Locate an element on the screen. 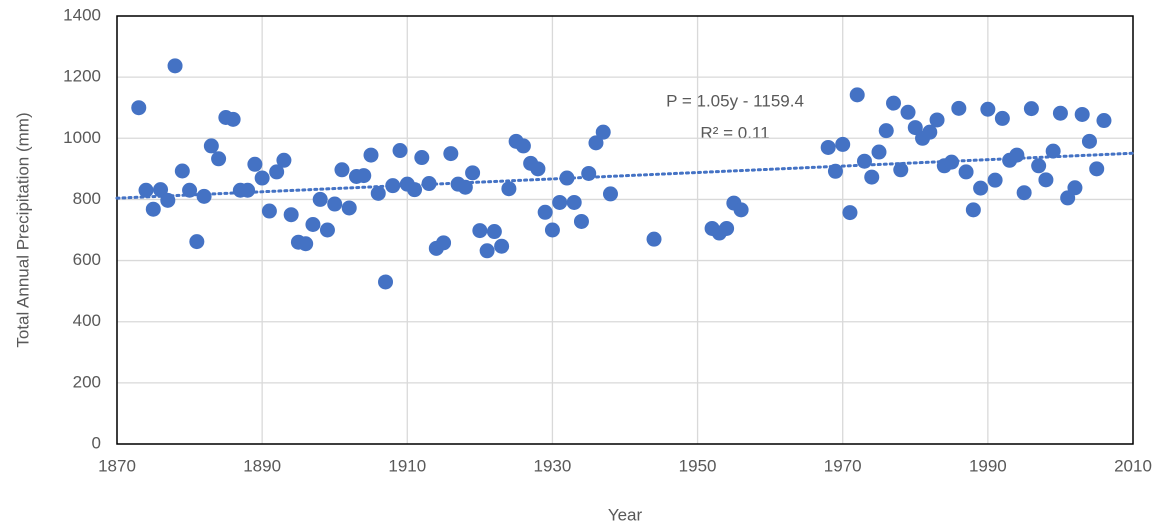  x-tick-label: 1950 is located at coordinates (698, 465).